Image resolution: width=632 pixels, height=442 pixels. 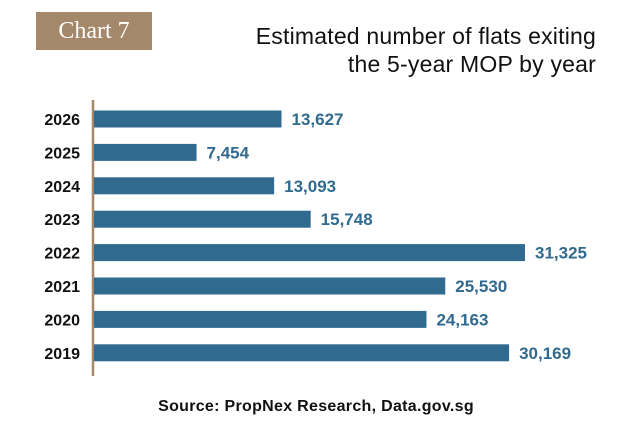 I want to click on bar-2020, so click(x=260, y=319).